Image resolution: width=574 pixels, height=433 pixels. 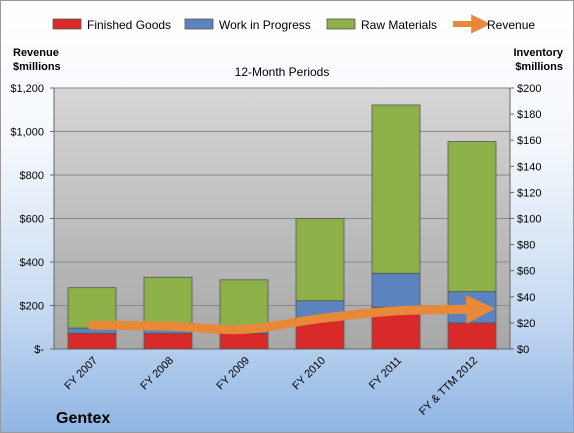 I want to click on right-axis-tick-label: $100, so click(x=529, y=220).